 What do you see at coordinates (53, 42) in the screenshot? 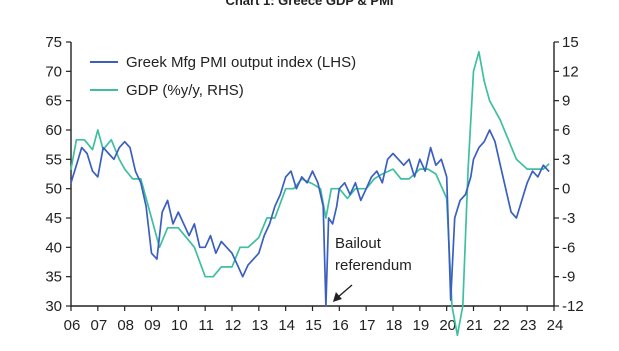
I see `left-y-tick-label: 75` at bounding box center [53, 42].